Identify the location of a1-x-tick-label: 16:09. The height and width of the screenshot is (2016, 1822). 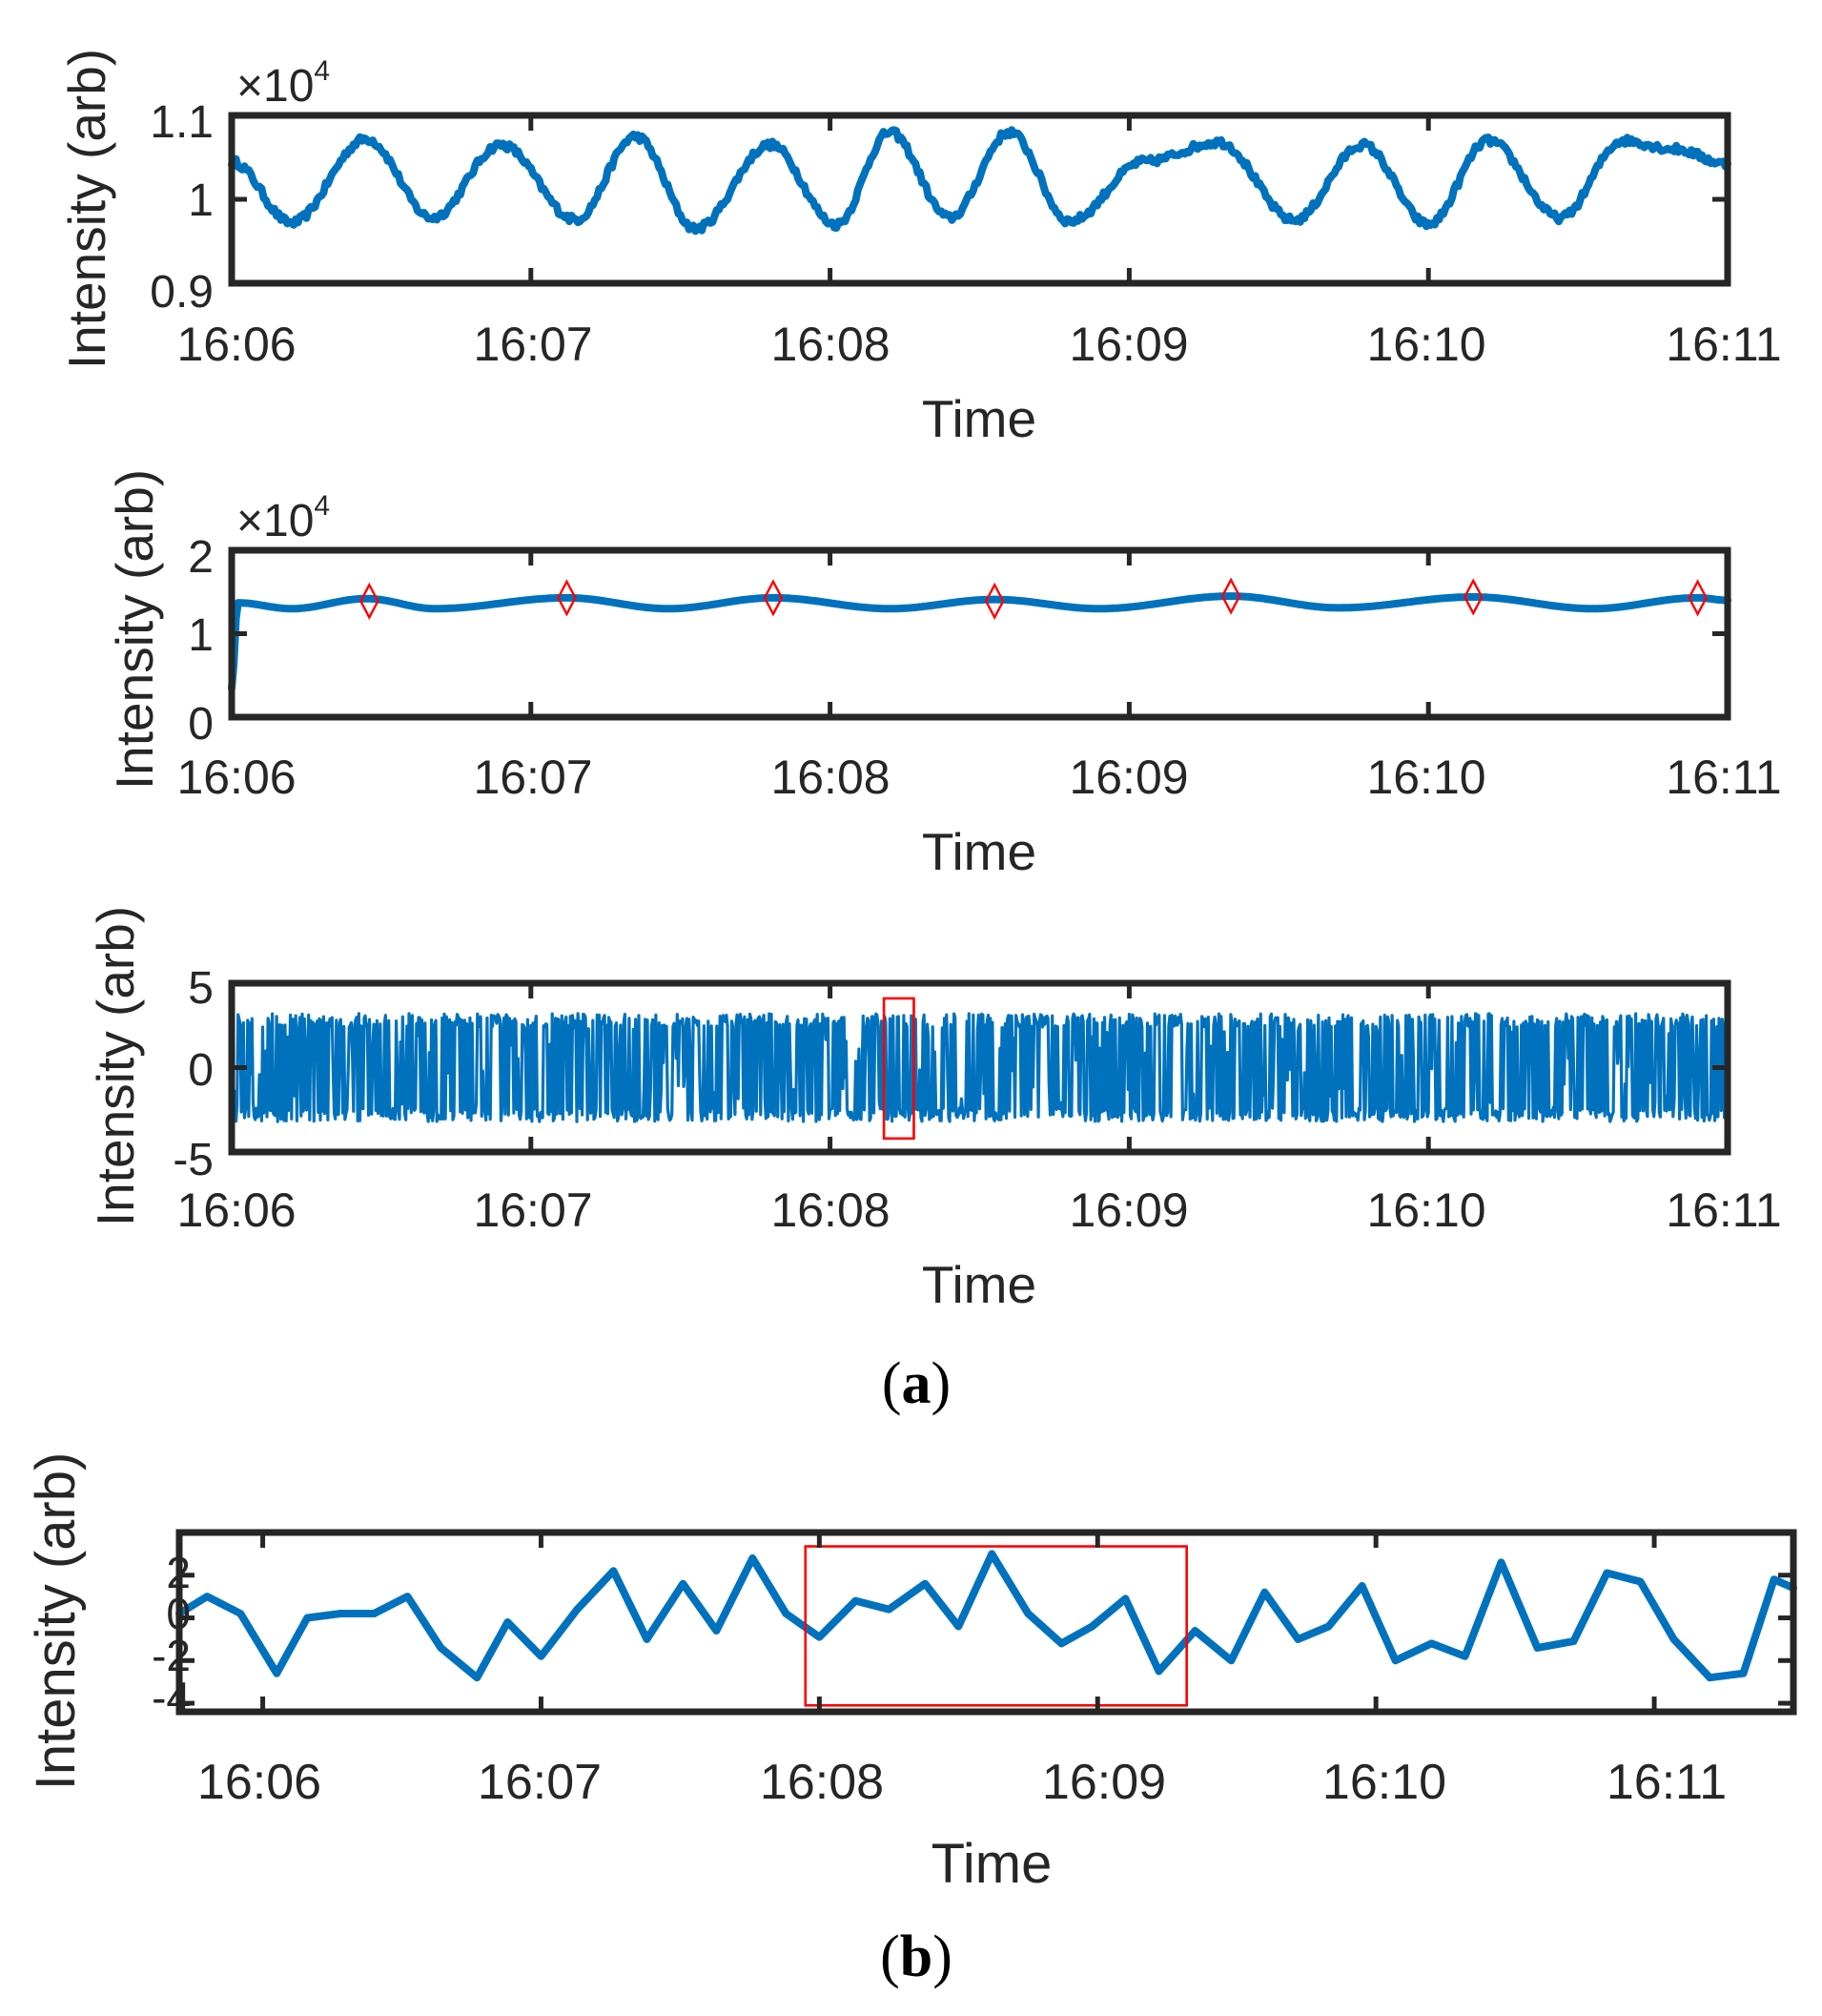
(1128, 344).